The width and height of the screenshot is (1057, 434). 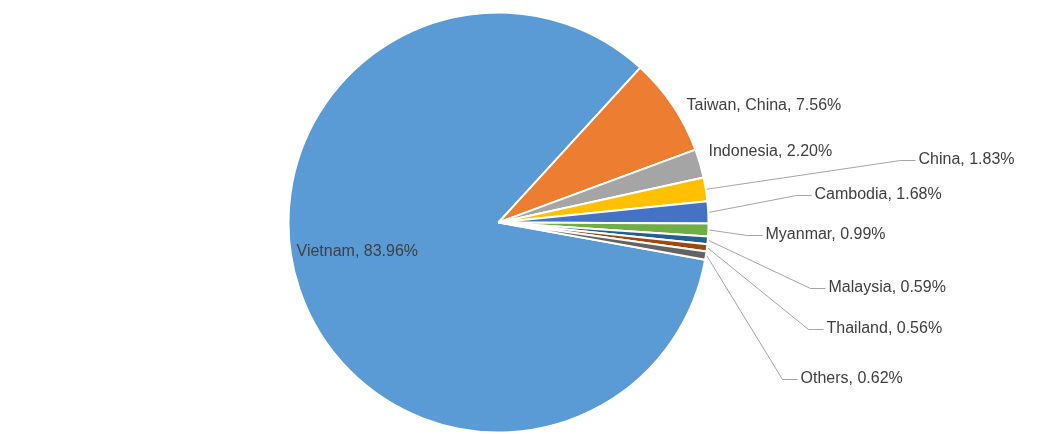 I want to click on slice-label: Thailand, 0.56%, so click(x=884, y=327).